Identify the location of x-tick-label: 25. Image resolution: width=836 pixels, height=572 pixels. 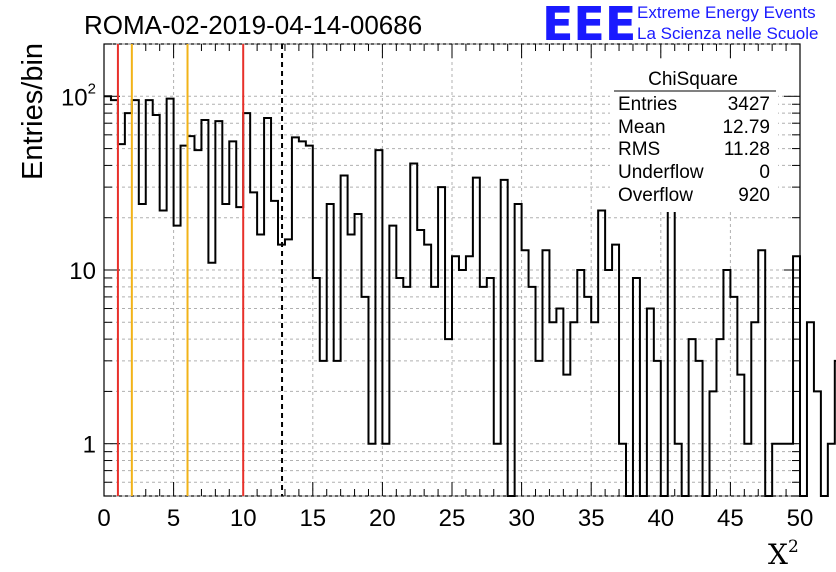
(452, 518).